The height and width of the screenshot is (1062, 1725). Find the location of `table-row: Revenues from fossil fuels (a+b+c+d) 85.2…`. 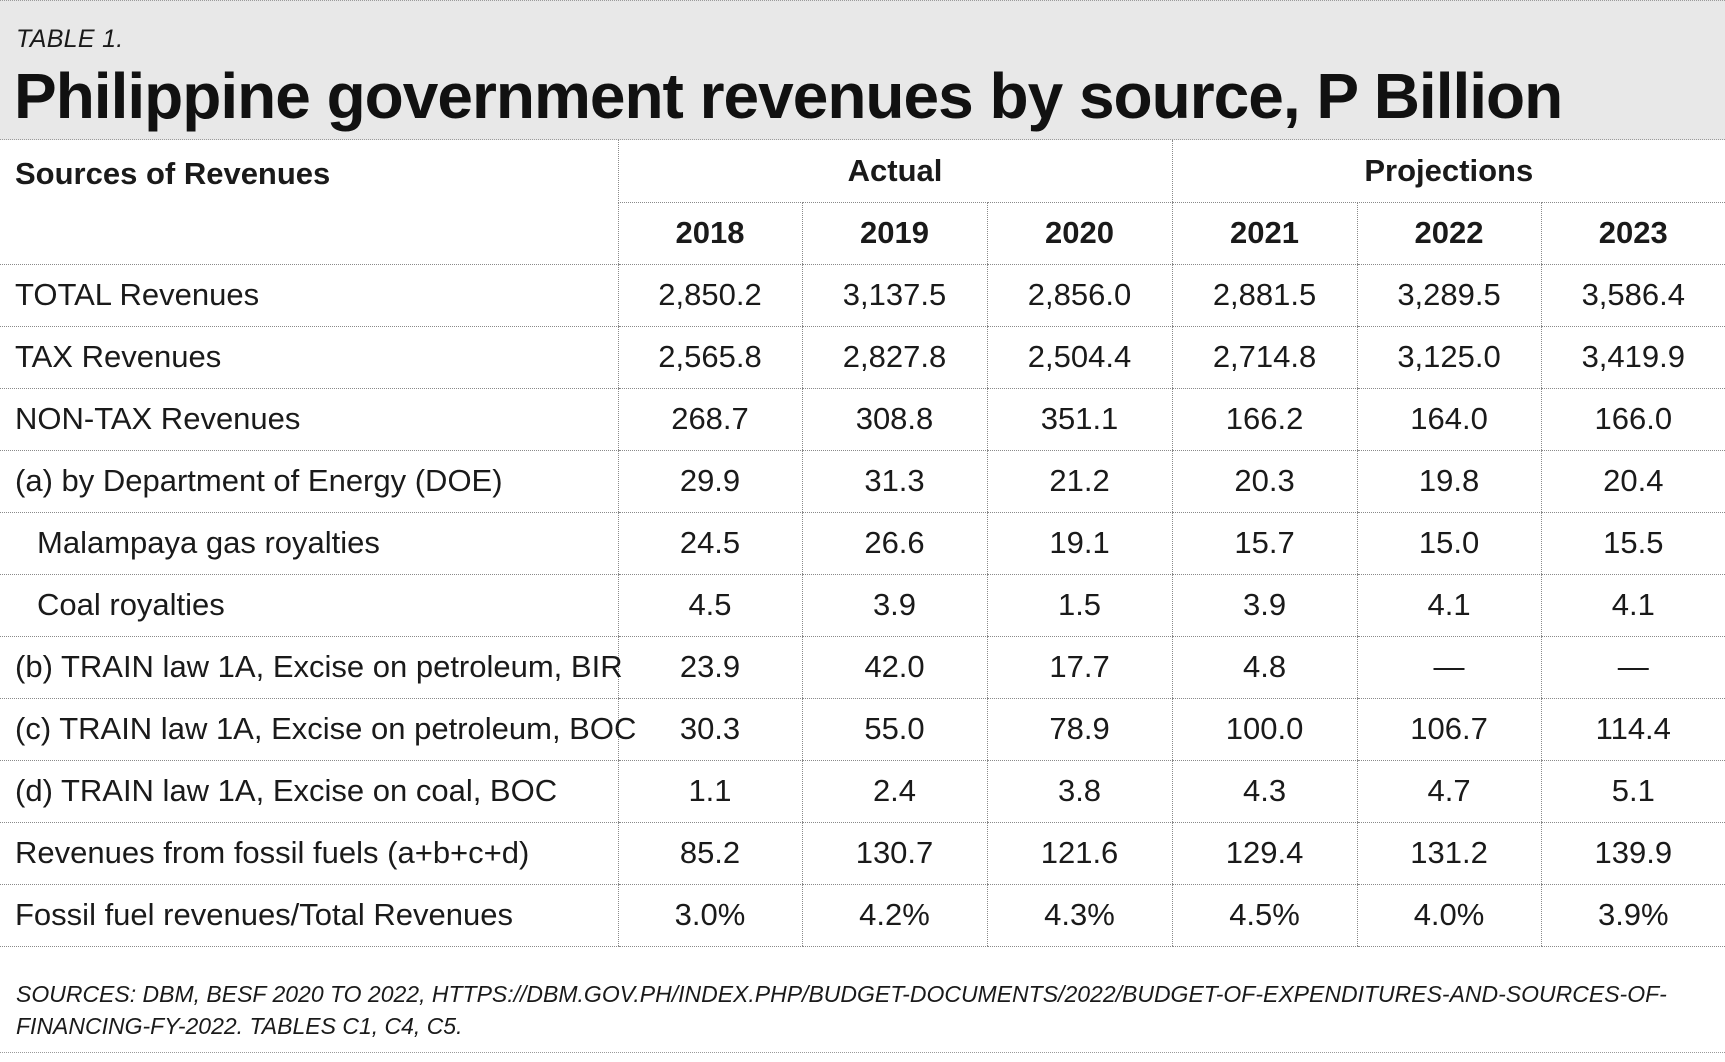

table-row: Revenues from fossil fuels (a+b+c+d) 85.2… is located at coordinates (862, 853).